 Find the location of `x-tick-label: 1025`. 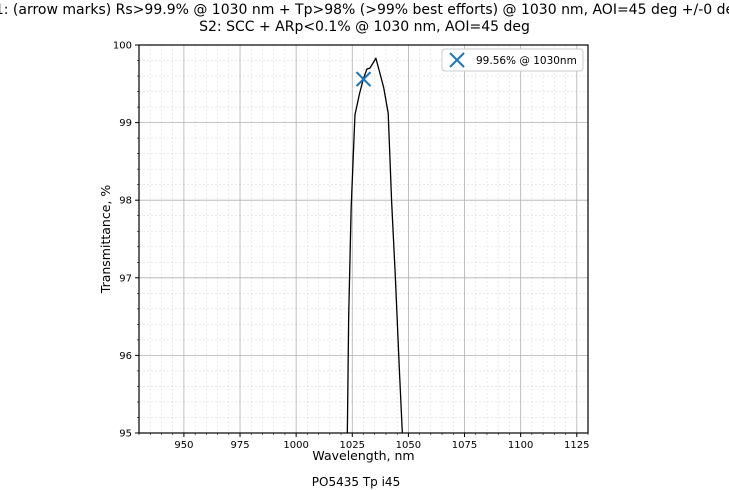

x-tick-label: 1025 is located at coordinates (352, 445).